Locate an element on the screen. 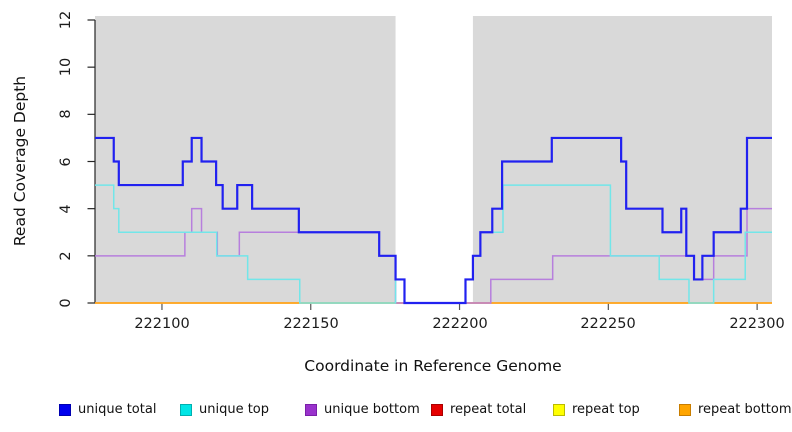 The image size is (792, 432). y-tick-label-6: 6 is located at coordinates (66, 162).